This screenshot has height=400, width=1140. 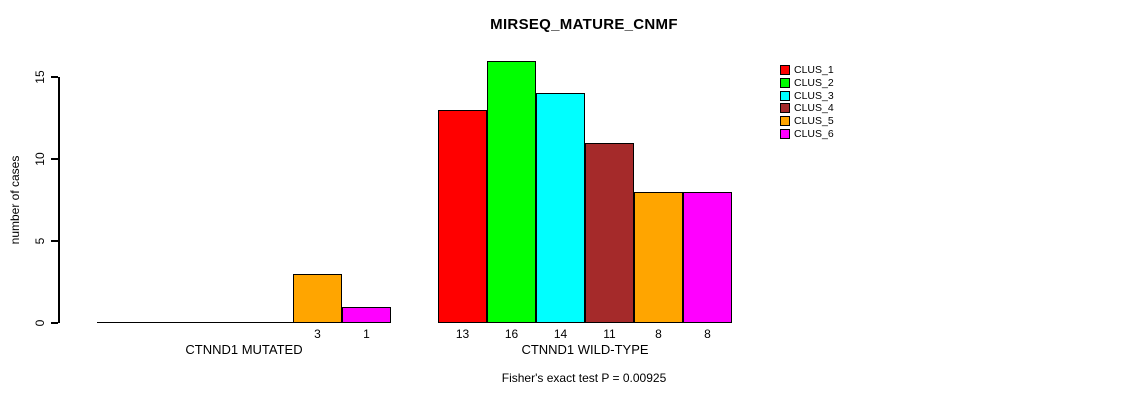 What do you see at coordinates (40, 77) in the screenshot?
I see `y-tick-label: 15` at bounding box center [40, 77].